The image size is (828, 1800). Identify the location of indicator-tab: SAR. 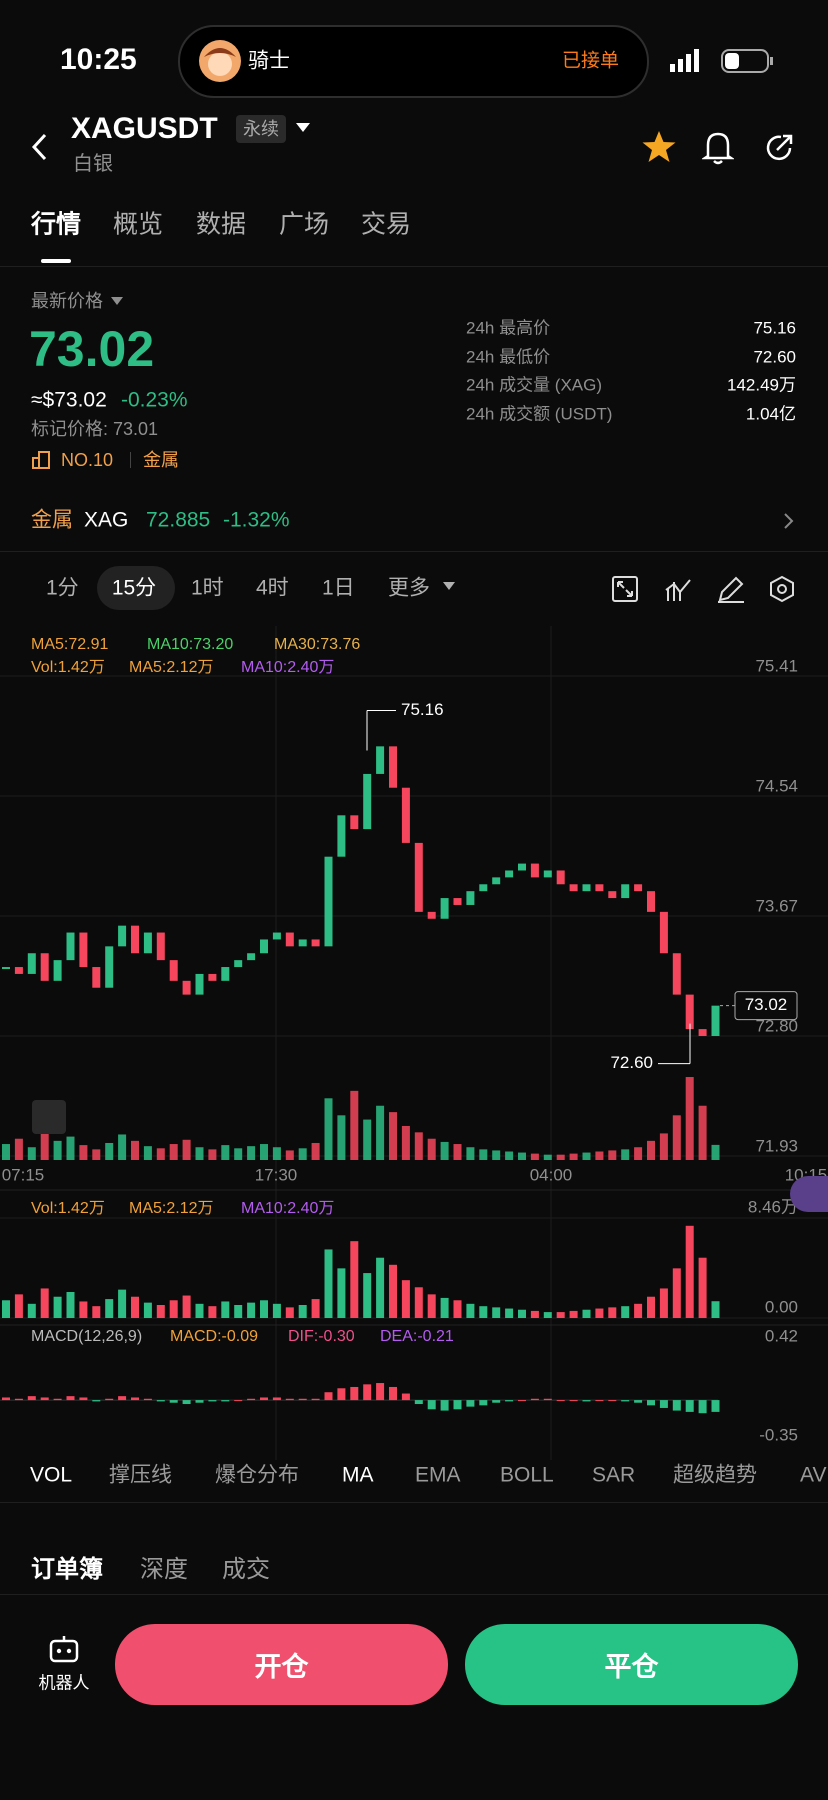
(614, 1475).